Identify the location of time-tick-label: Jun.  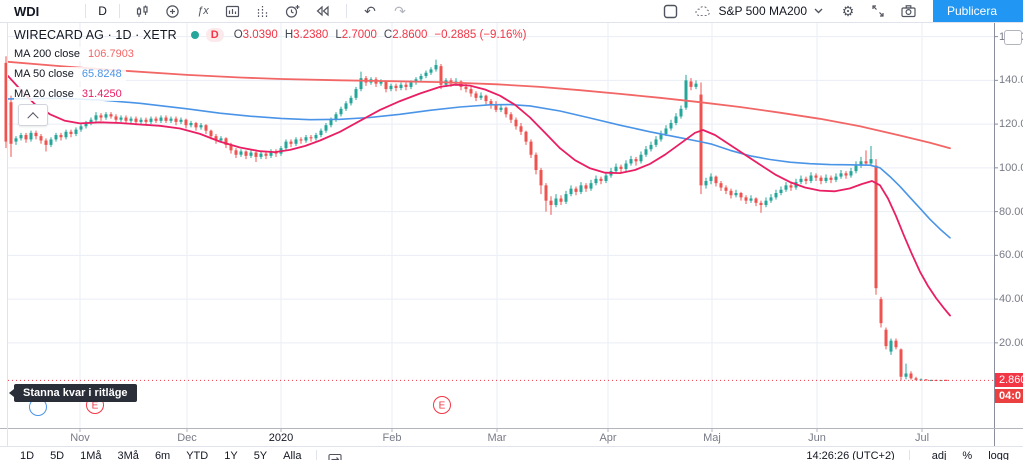
(817, 438).